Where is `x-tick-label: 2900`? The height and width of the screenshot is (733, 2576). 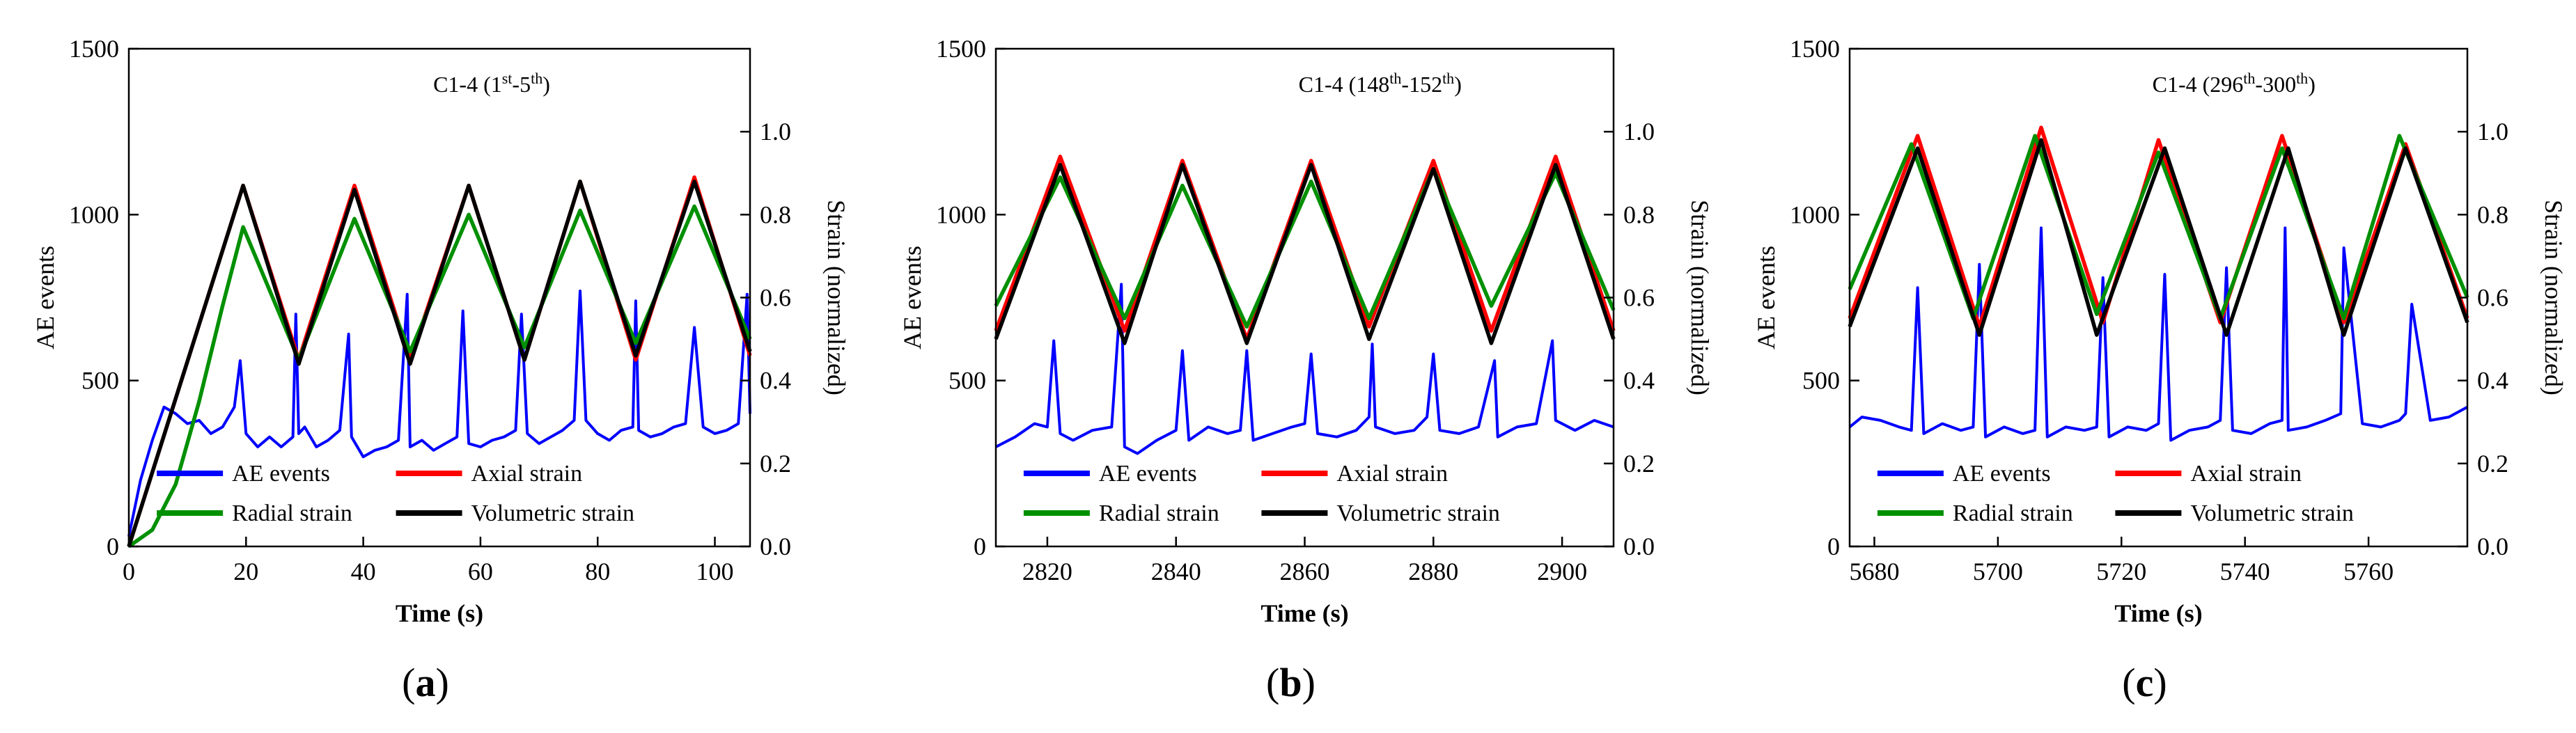
x-tick-label: 2900 is located at coordinates (1562, 571).